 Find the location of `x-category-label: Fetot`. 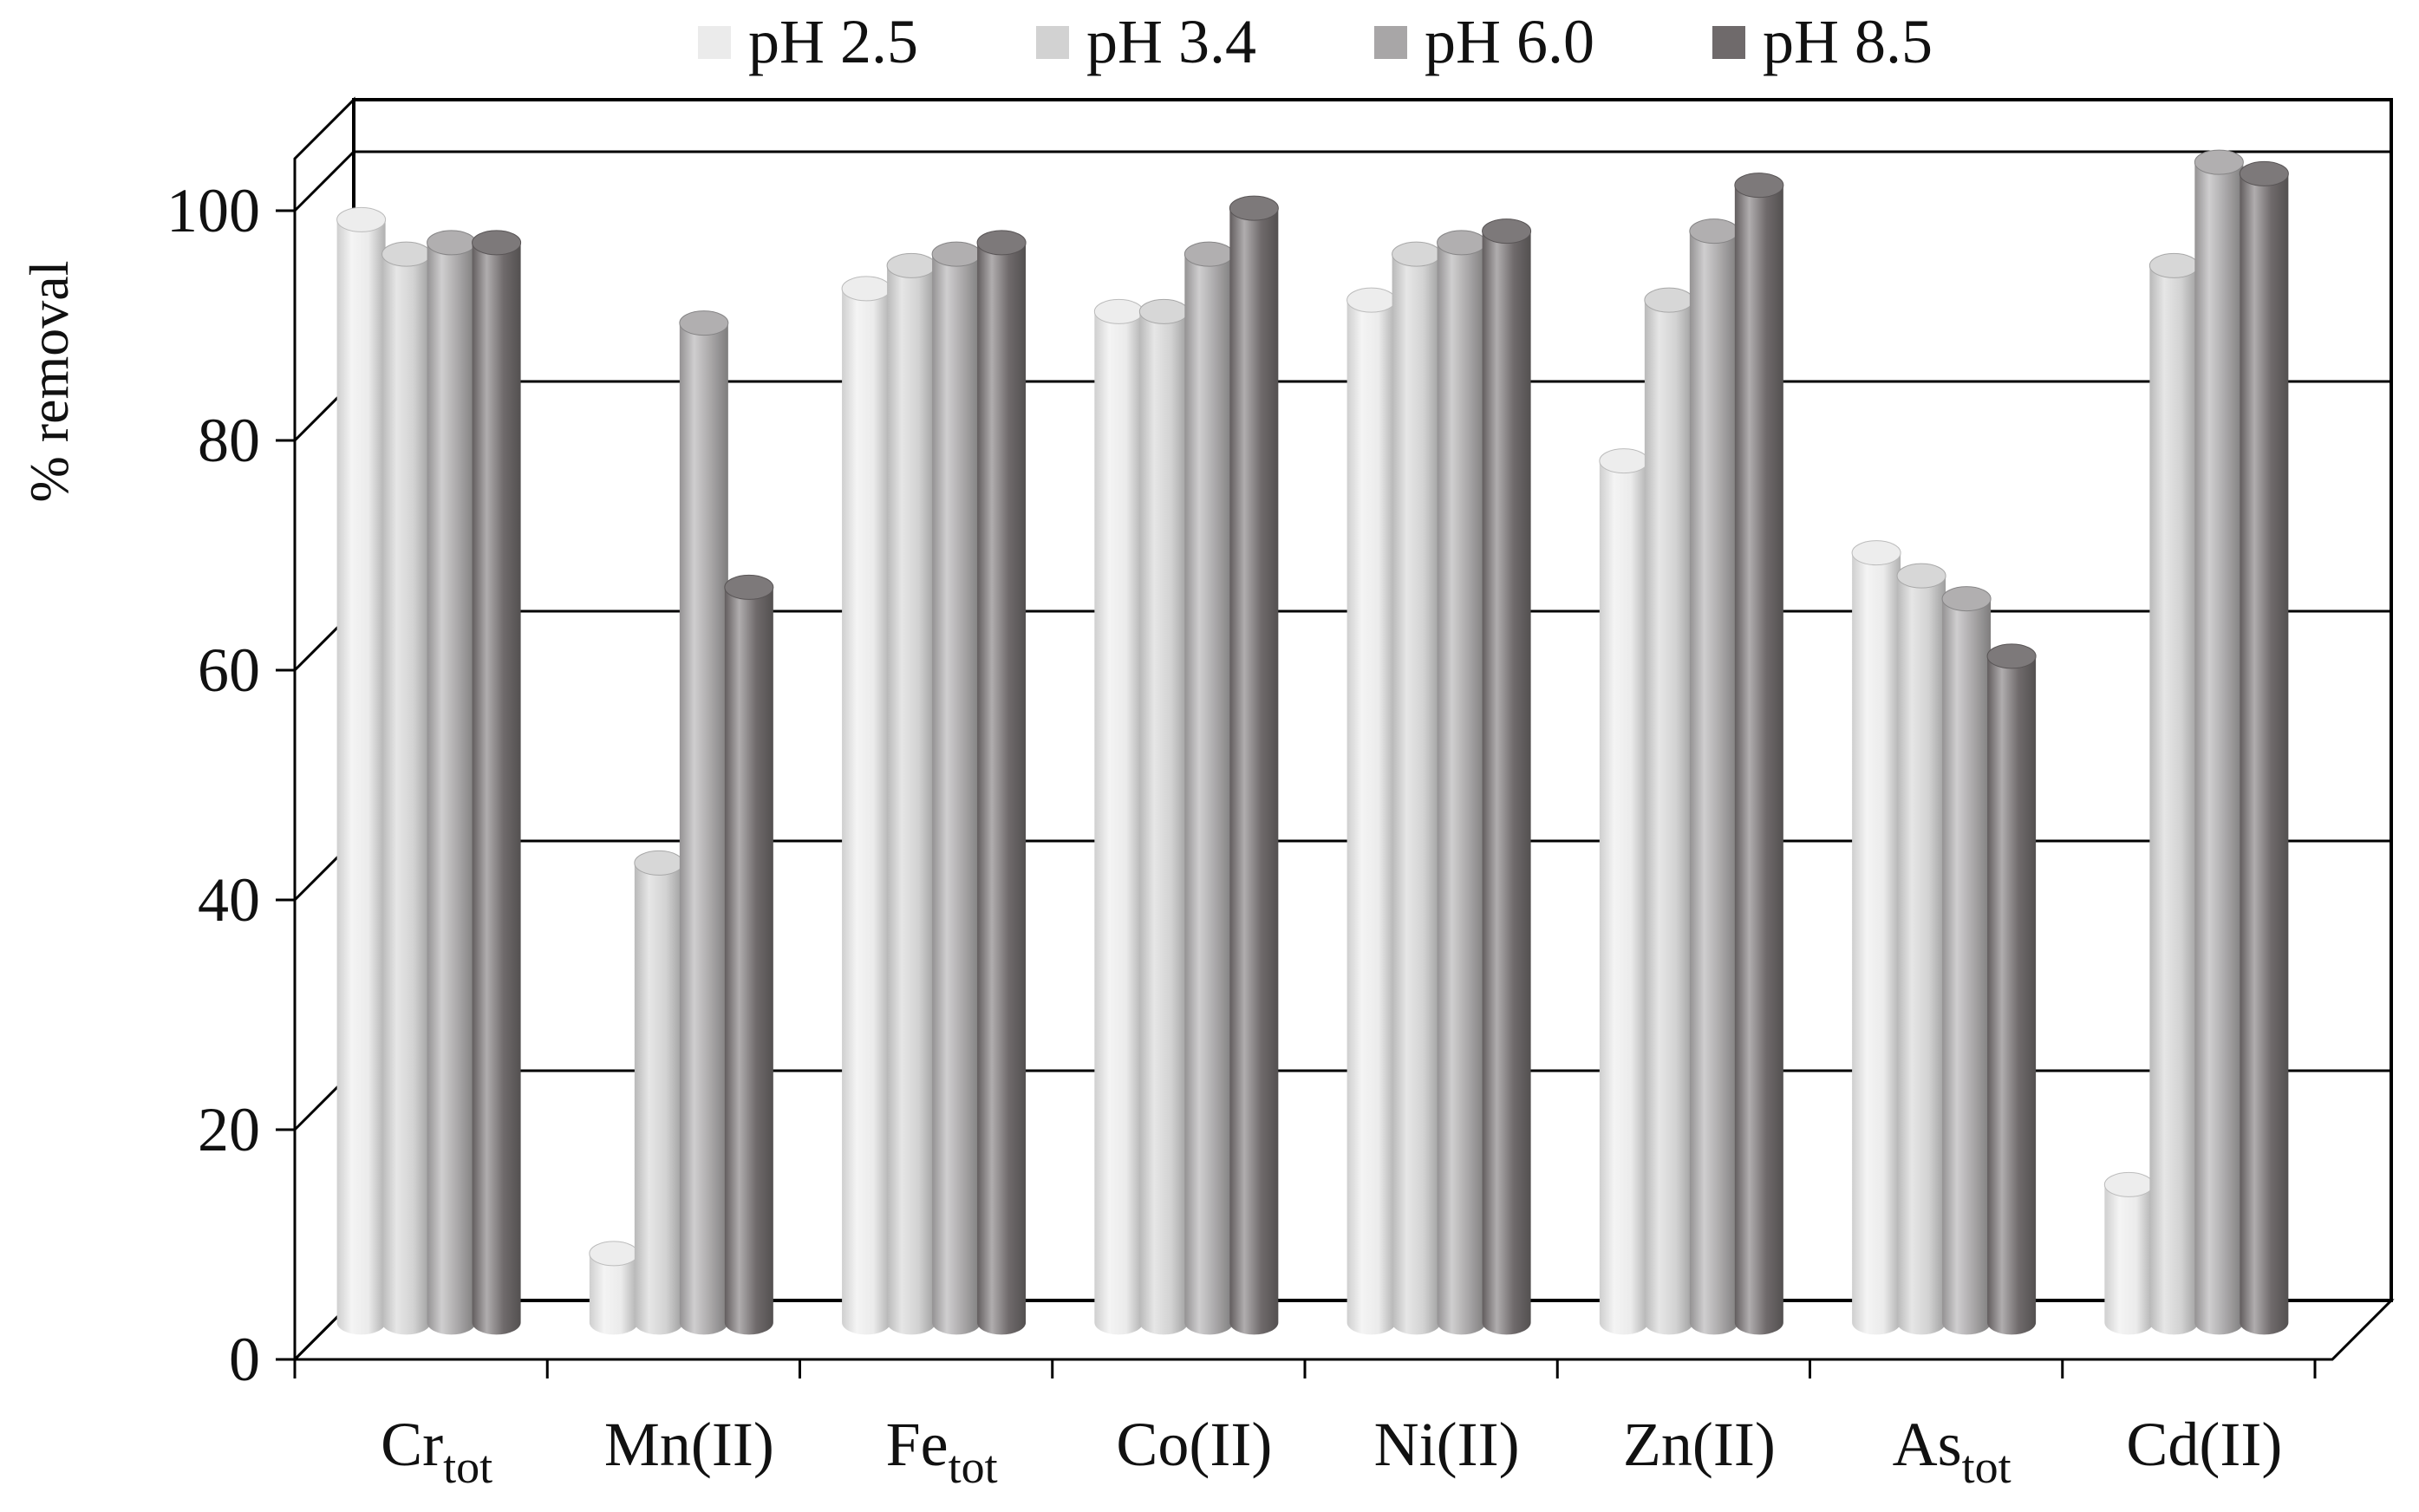

x-category-label: Fetot is located at coordinates (942, 1451).